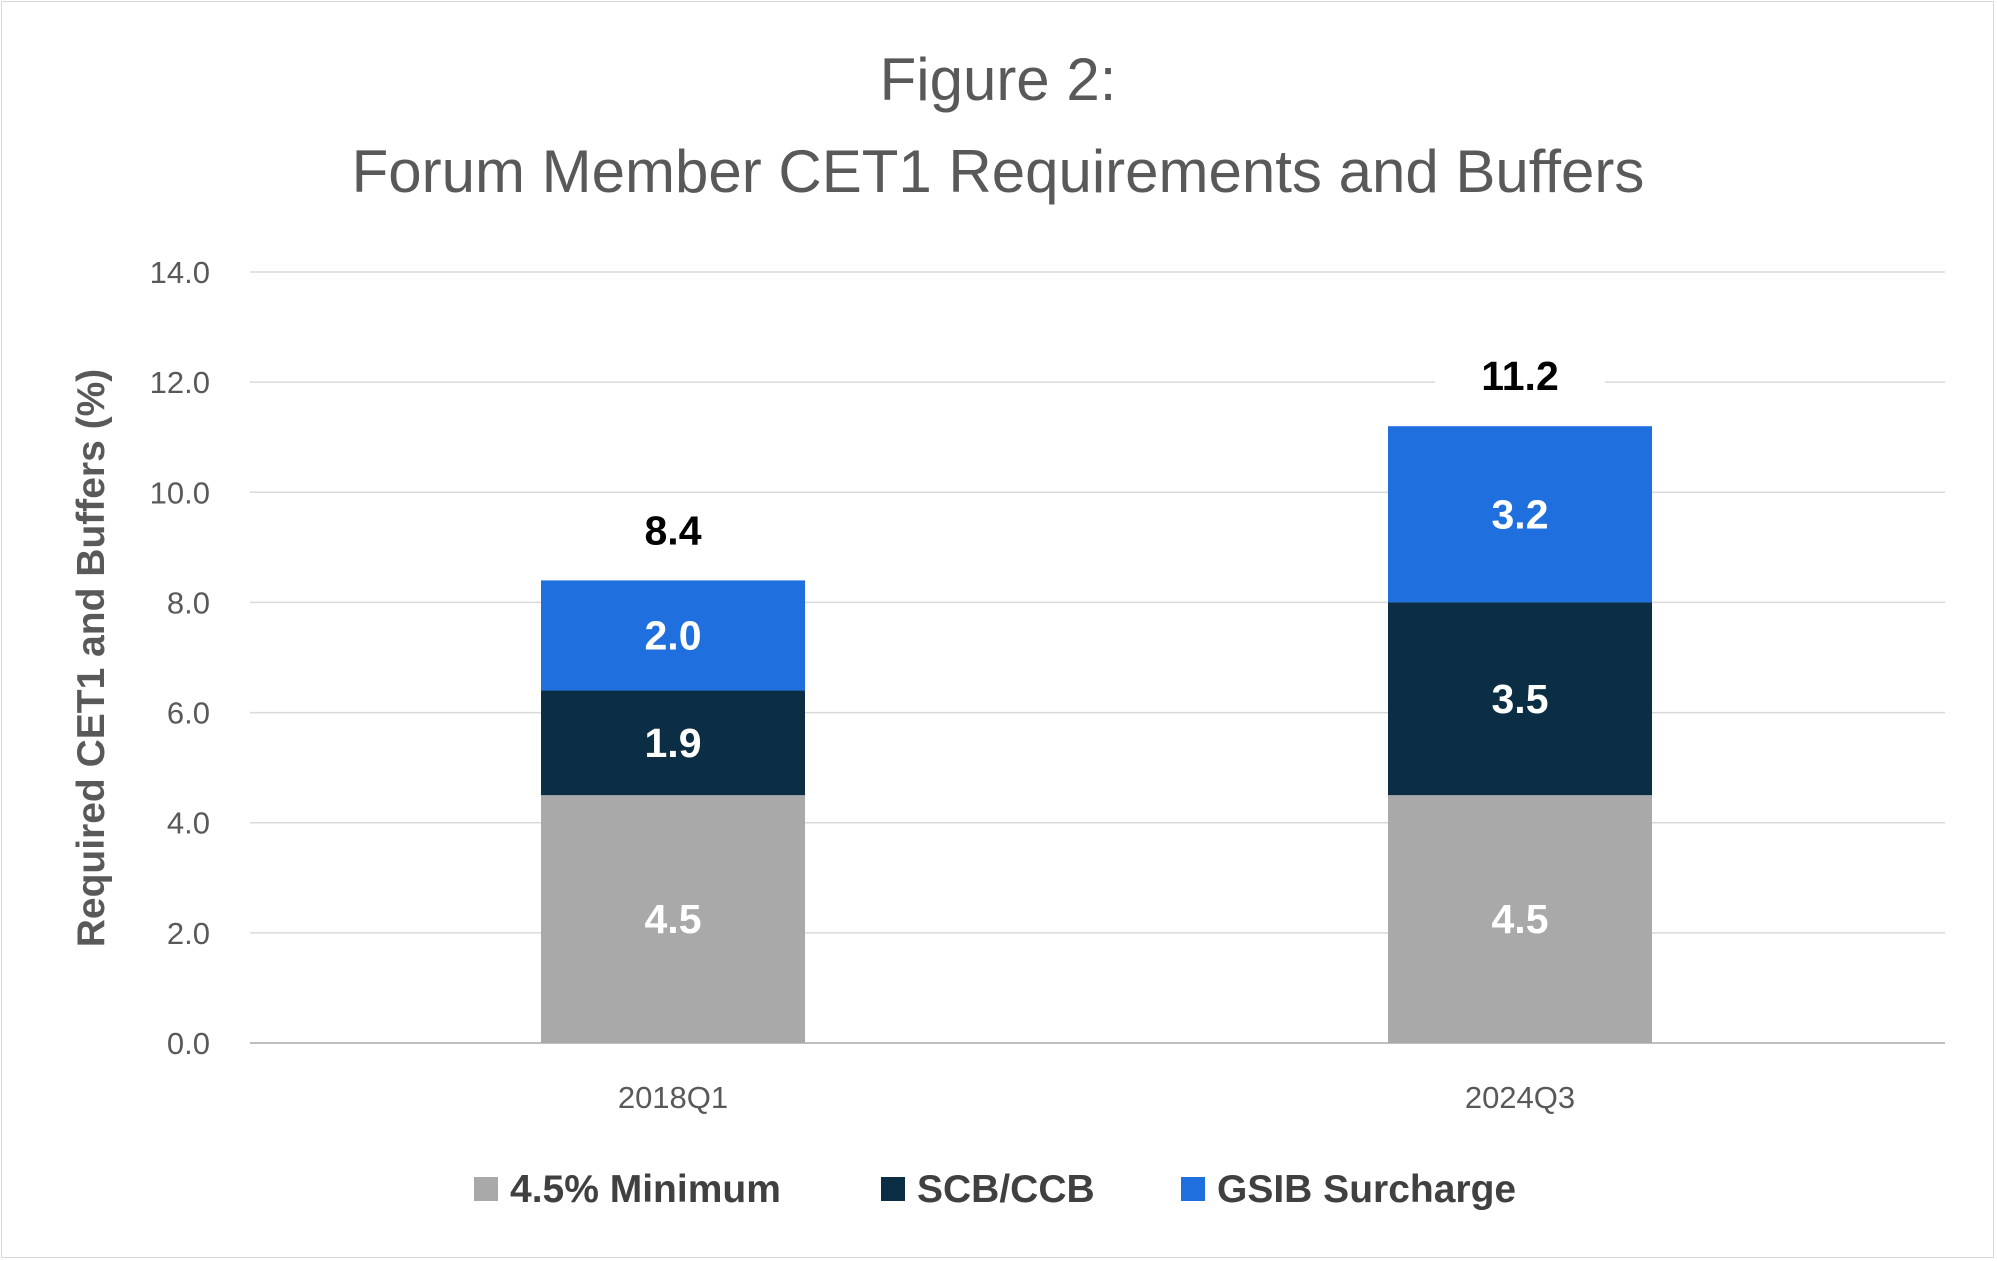 The height and width of the screenshot is (1261, 1997). I want to click on y-tick-label: 14.0, so click(180, 272).